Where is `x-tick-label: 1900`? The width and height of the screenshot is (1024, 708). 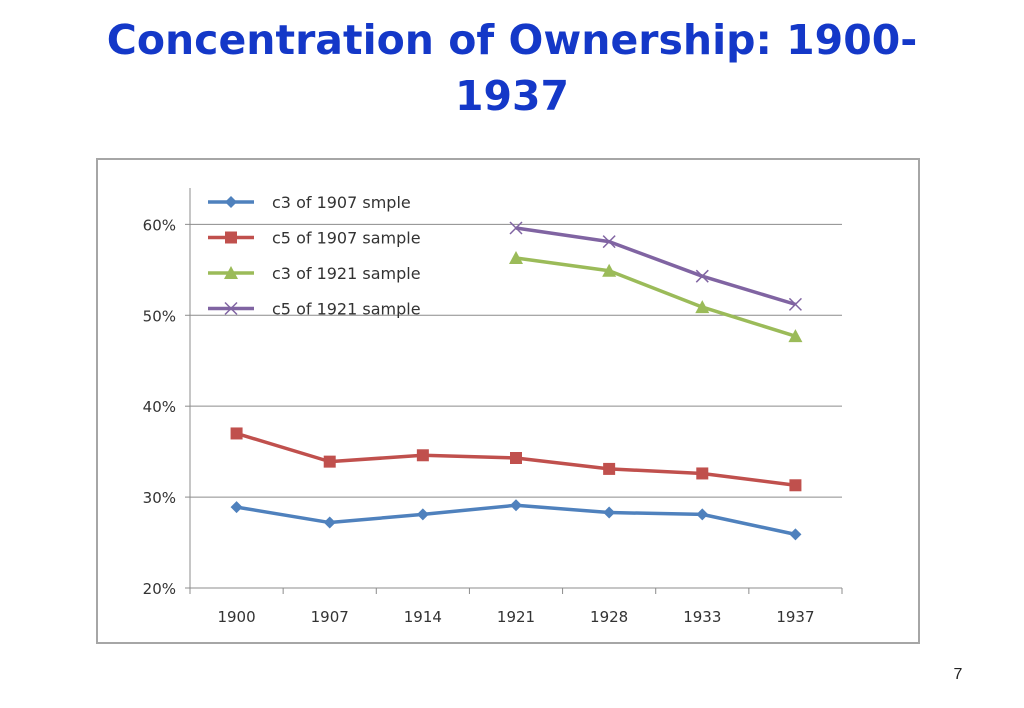
x-tick-label: 1900 is located at coordinates (236, 617).